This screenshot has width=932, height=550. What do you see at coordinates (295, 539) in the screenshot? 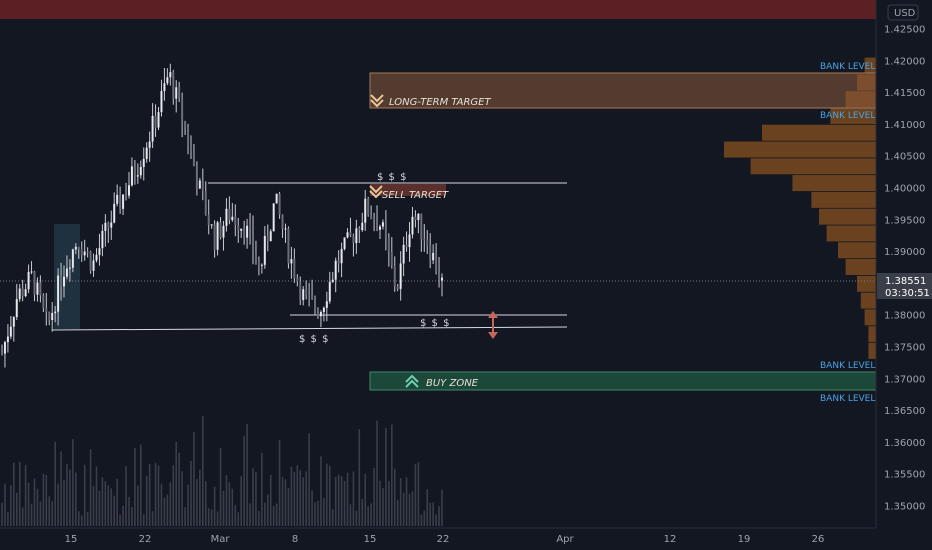
I see `time-tick-label: 8` at bounding box center [295, 539].